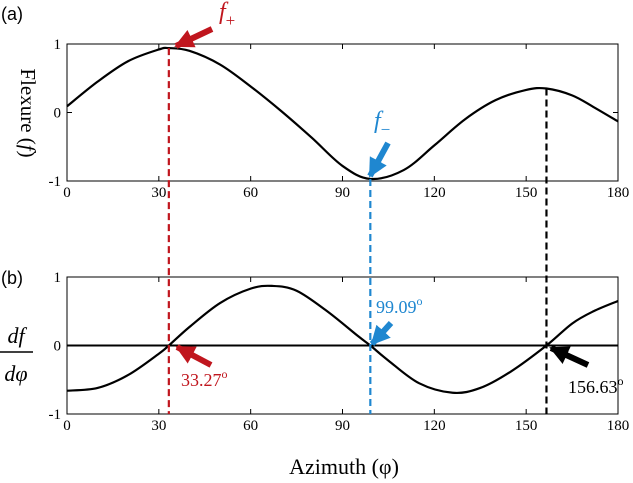 Image resolution: width=633 pixels, height=483 pixels. What do you see at coordinates (618, 426) in the screenshot?
I see `x-tick-label-b: 180` at bounding box center [618, 426].